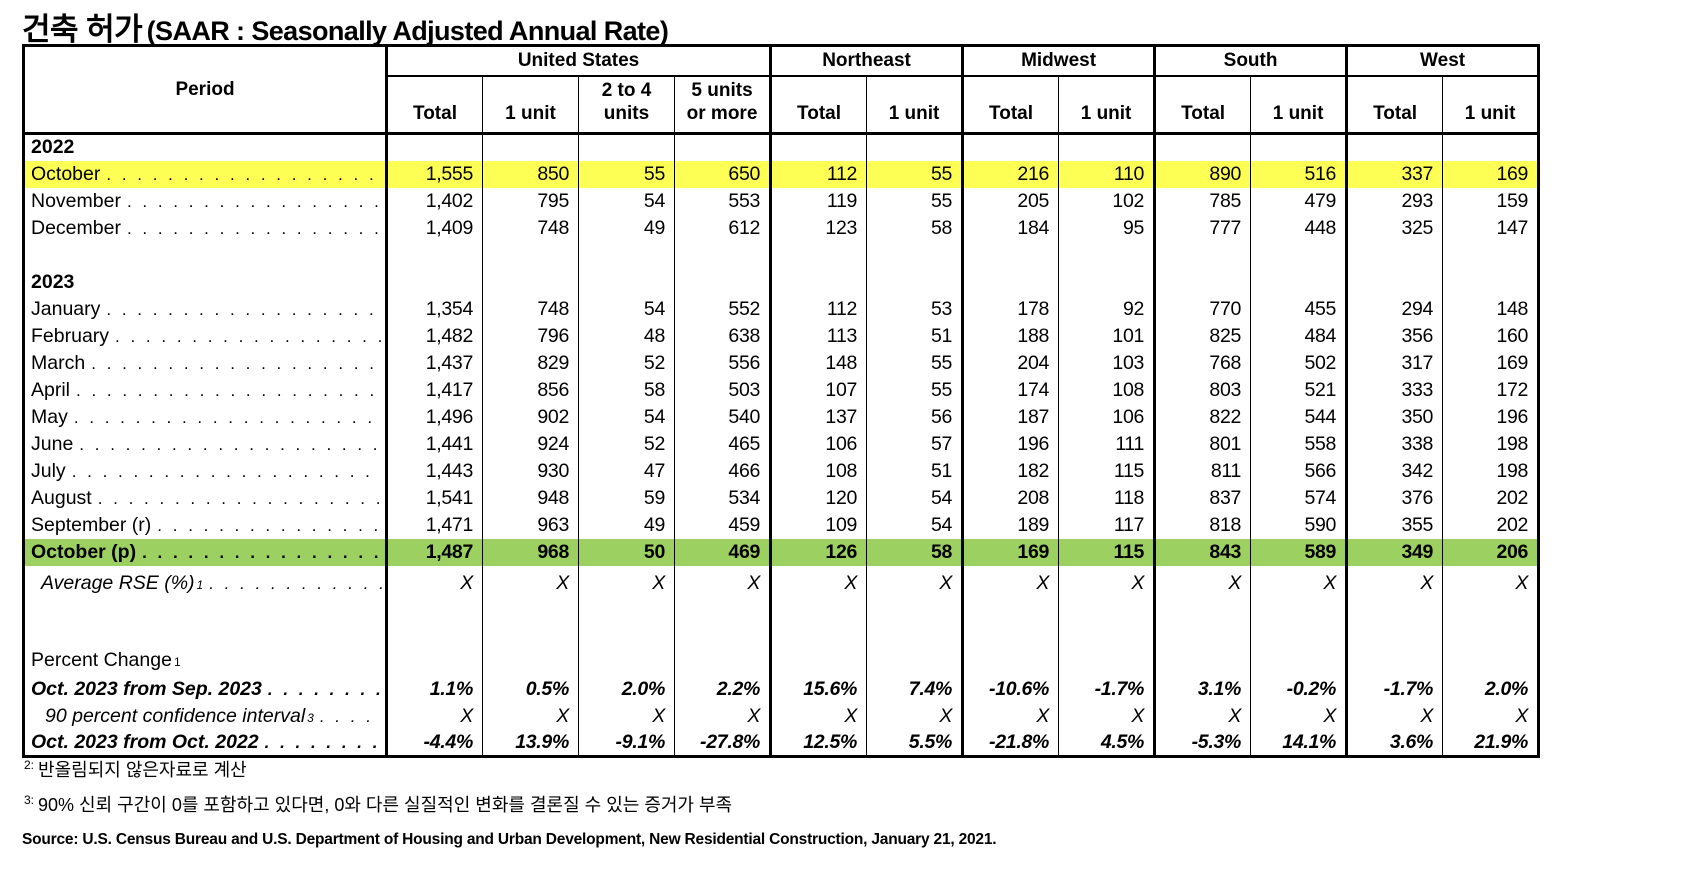  Describe the element at coordinates (530, 498) in the screenshot. I see `value-cell: 948` at that location.